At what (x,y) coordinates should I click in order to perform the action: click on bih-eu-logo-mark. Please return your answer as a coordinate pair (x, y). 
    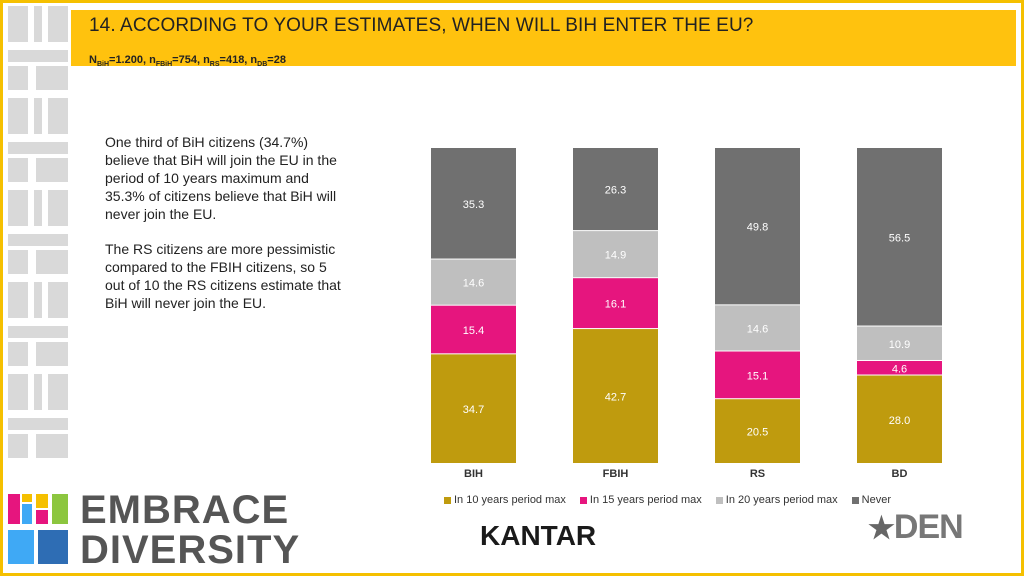
    Looking at the image, I should click on (38, 529).